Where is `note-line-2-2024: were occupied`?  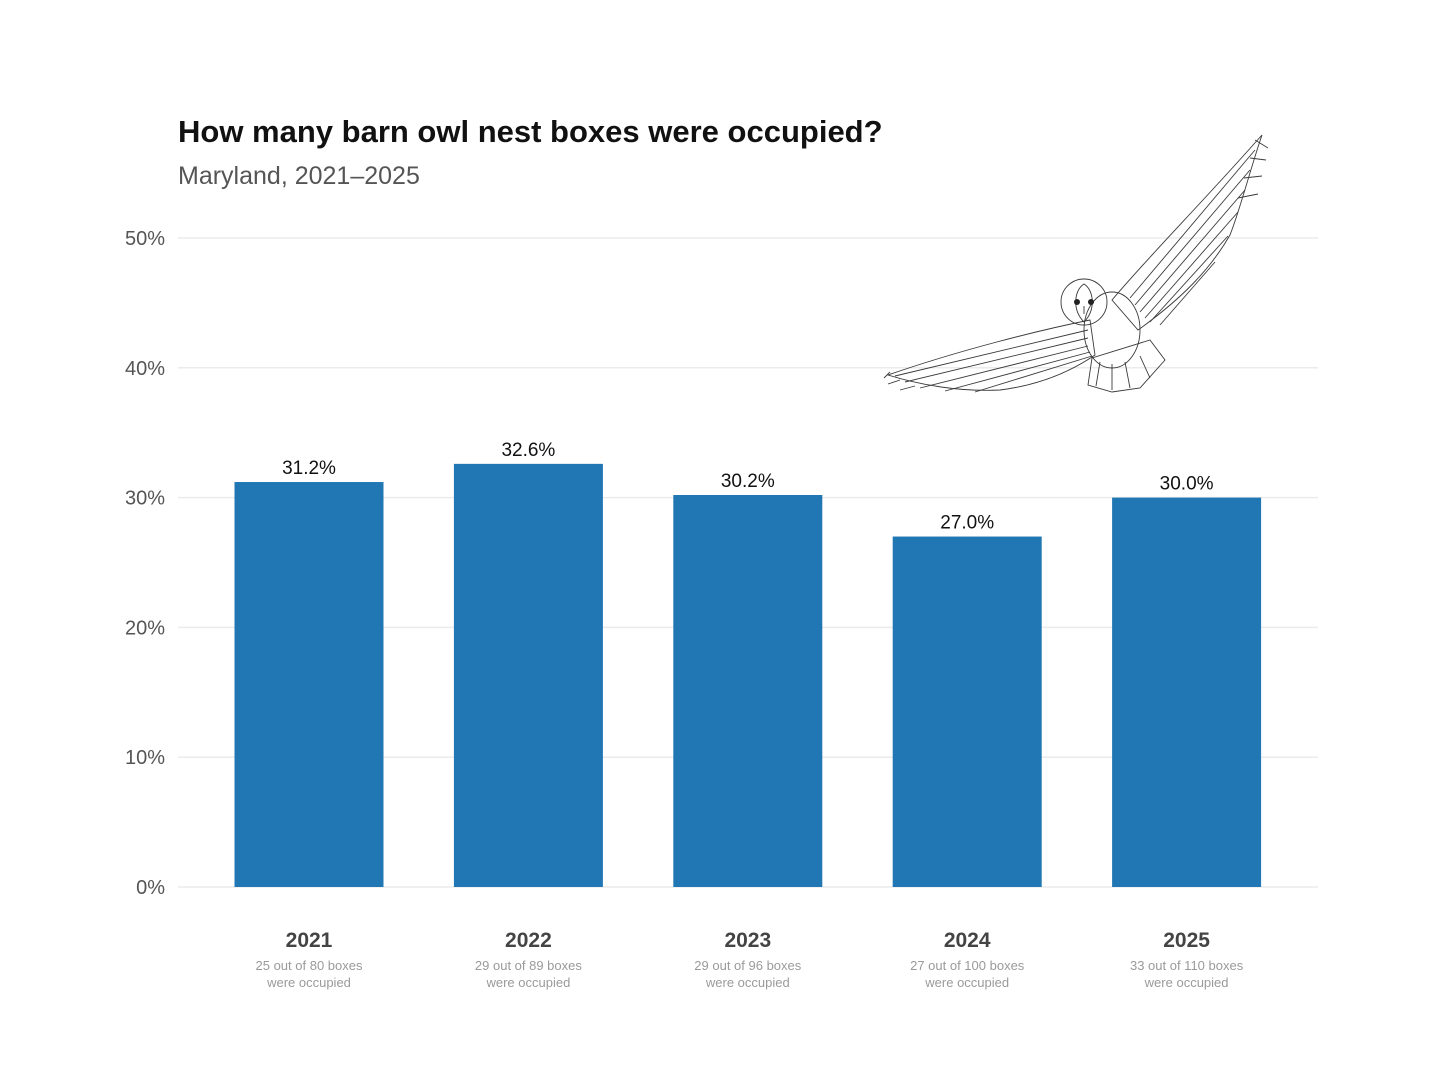
note-line-2-2024: were occupied is located at coordinates (966, 982).